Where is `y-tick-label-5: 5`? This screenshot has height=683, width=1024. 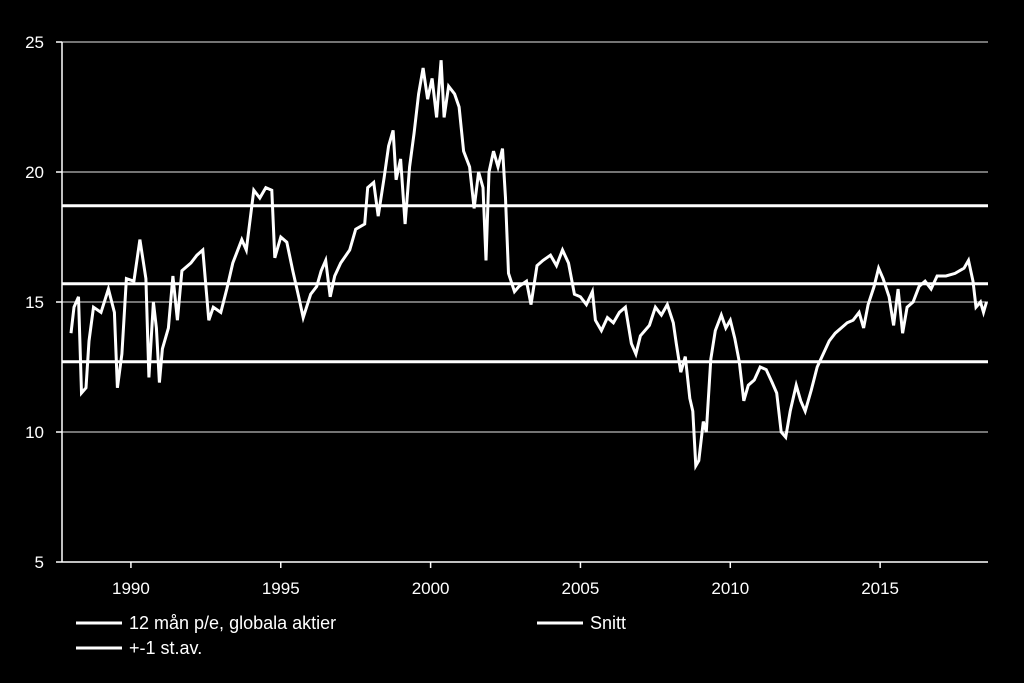
y-tick-label-5: 5 is located at coordinates (39, 562).